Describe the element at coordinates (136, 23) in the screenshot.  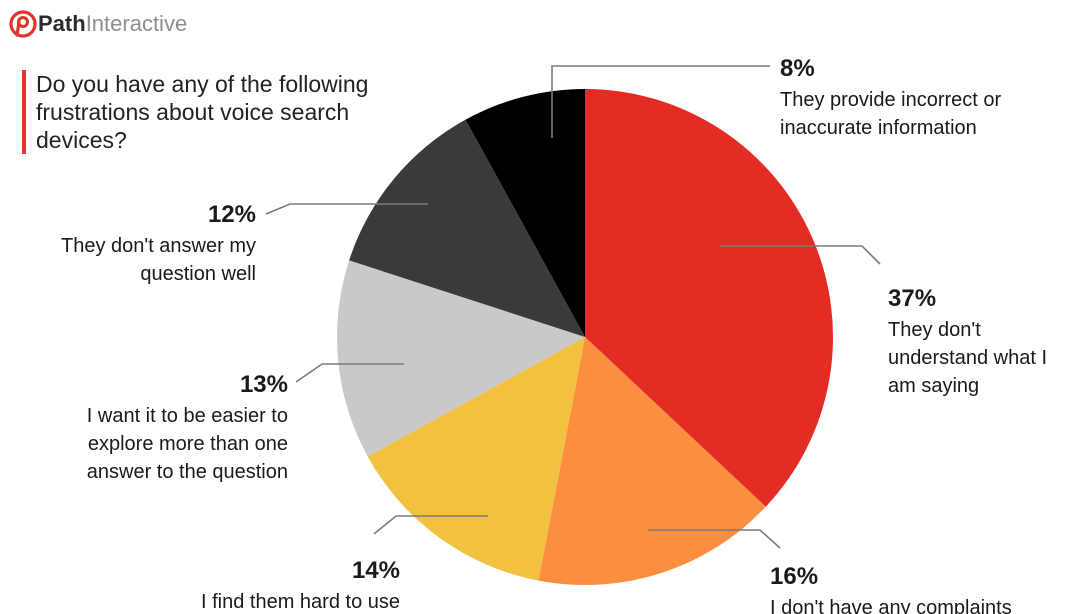
I see `brand-name-light: Interactive` at that location.